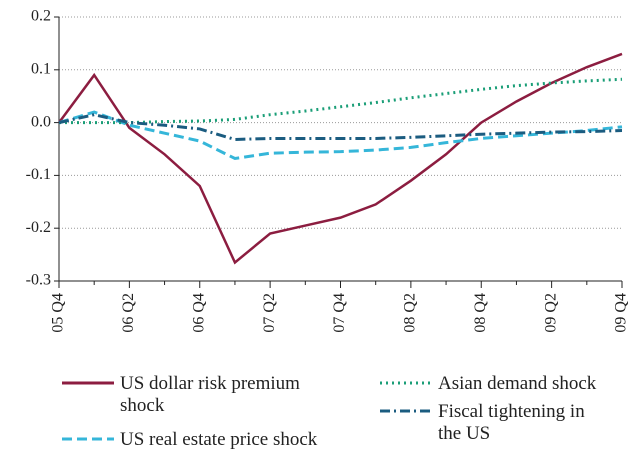 The width and height of the screenshot is (643, 454). I want to click on x-tick-label: 05 Q4, so click(58, 313).